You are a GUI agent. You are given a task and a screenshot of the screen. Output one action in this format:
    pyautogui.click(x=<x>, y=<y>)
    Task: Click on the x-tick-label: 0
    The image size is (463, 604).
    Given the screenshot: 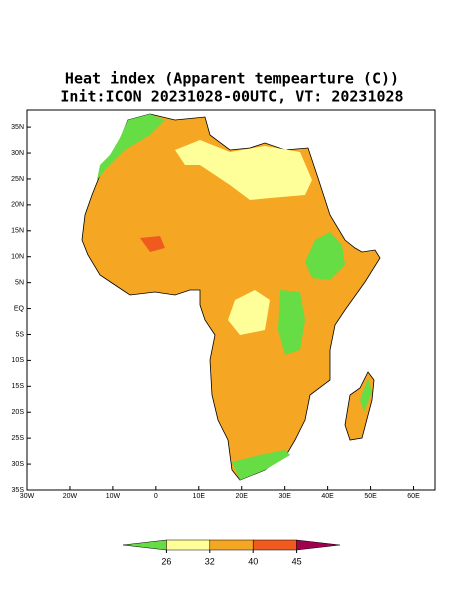 What is the action you would take?
    pyautogui.click(x=156, y=496)
    